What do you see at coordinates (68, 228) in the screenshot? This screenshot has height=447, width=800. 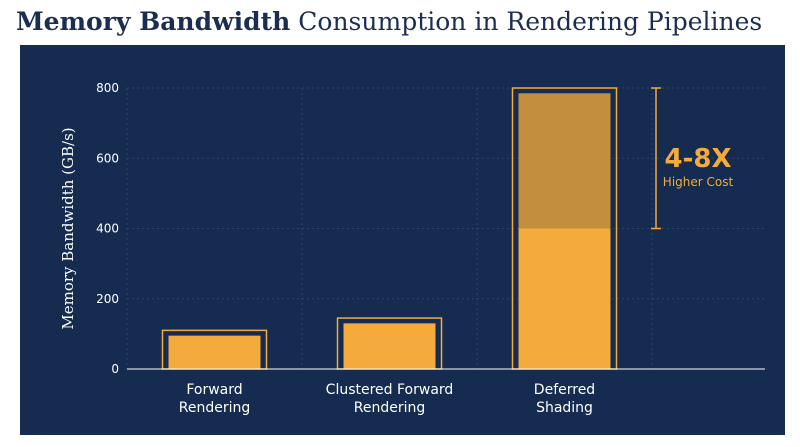 I see `y-axis-label: Memory Bandwidth (GB/s)` at bounding box center [68, 228].